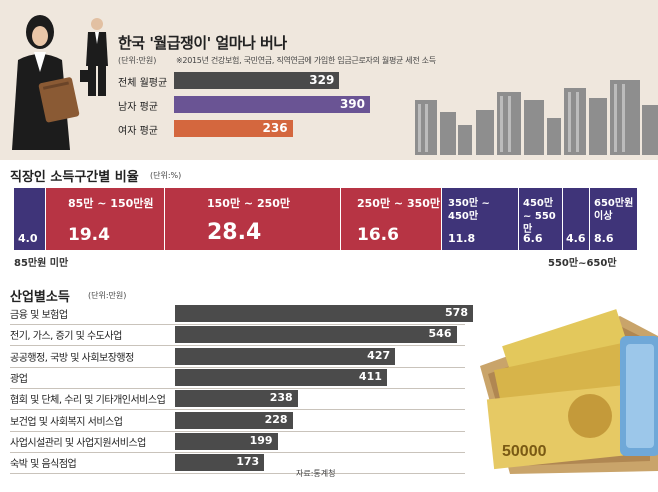  Describe the element at coordinates (107, 295) in the screenshot. I see `industry-unit: (단위:만원)` at that location.